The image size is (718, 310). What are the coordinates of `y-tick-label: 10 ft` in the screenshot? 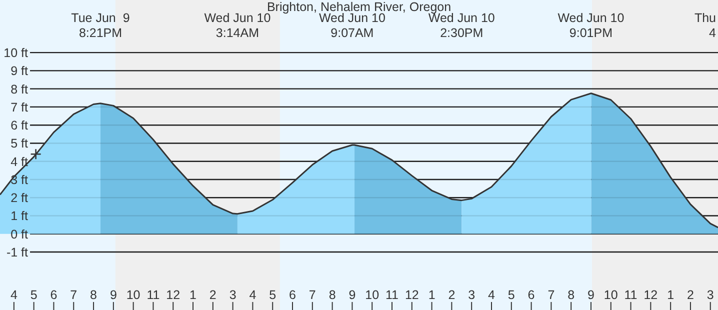 It's located at (16, 53).